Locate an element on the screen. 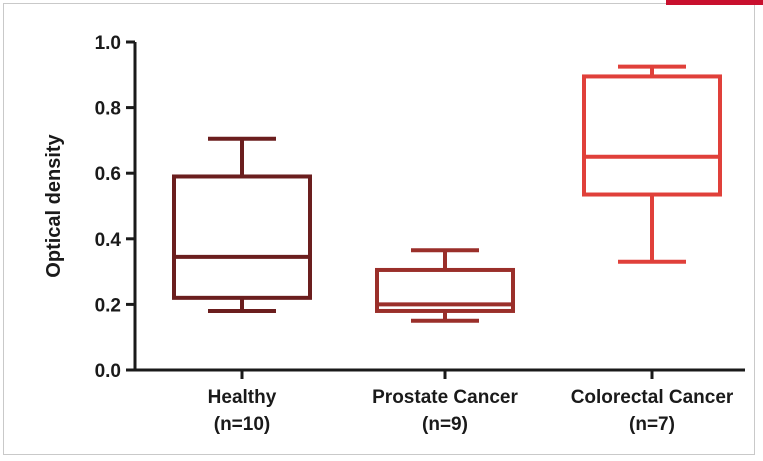  y-tick-label: 0.4 is located at coordinates (108, 240).